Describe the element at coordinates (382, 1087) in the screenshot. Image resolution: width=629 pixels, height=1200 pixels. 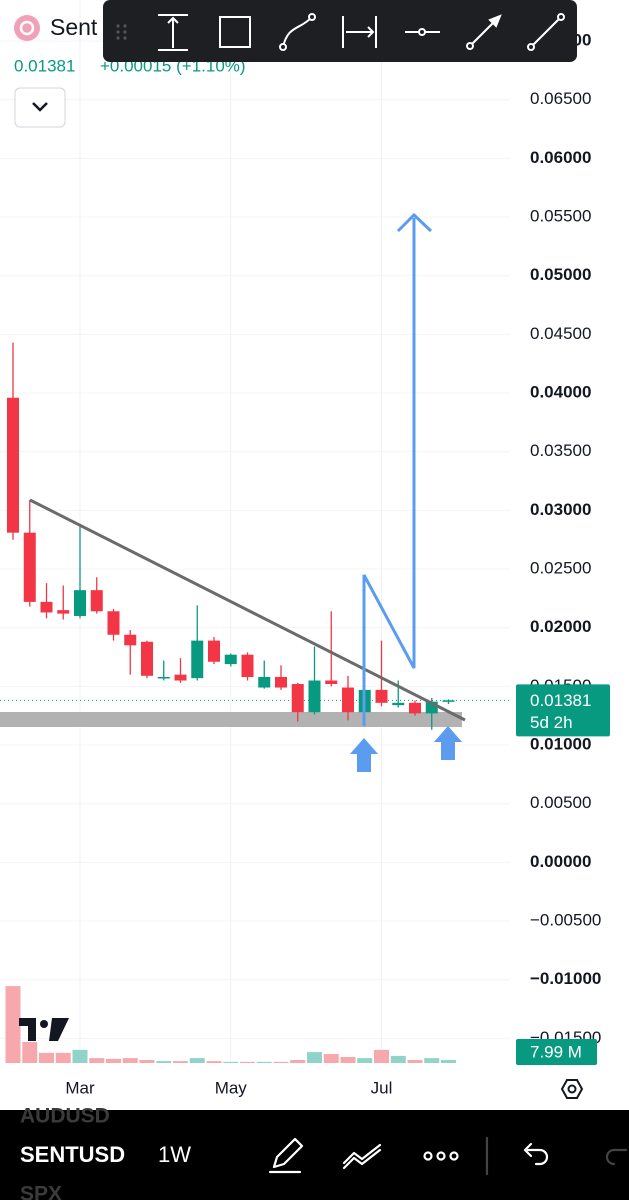
I see `x-tick-label: Jul` at that location.